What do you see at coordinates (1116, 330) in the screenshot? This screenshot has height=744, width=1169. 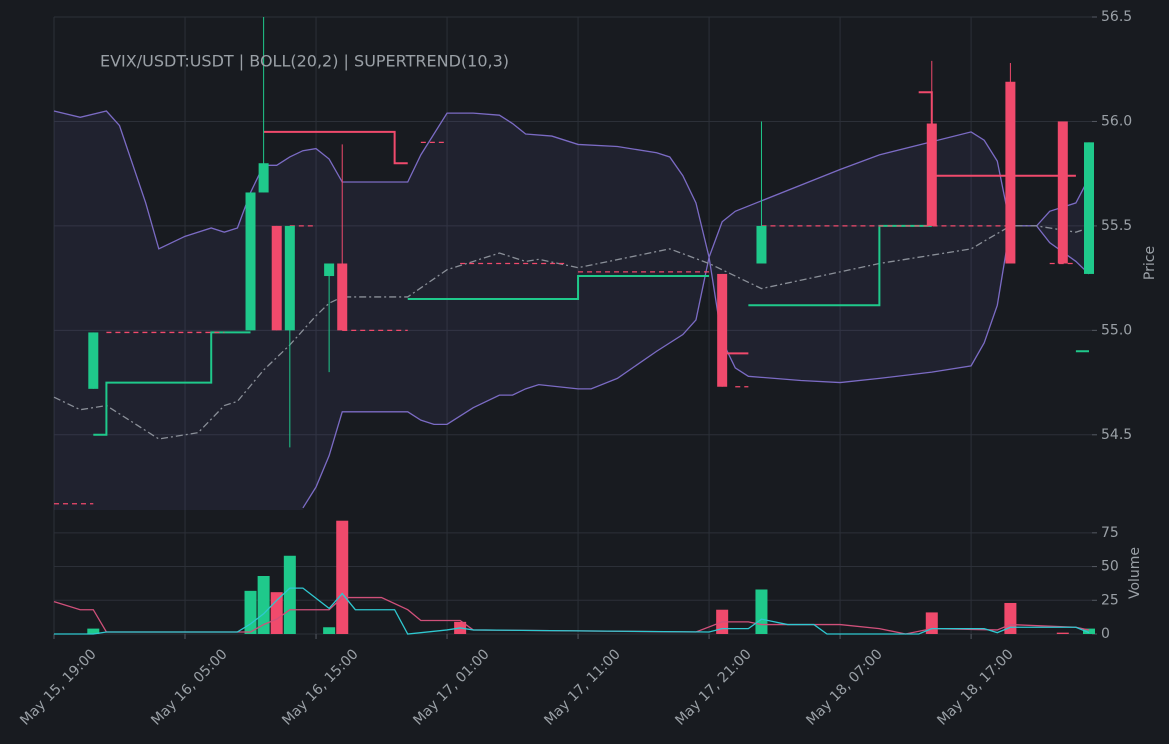 I see `y-tick-label: 55.0` at bounding box center [1116, 330].